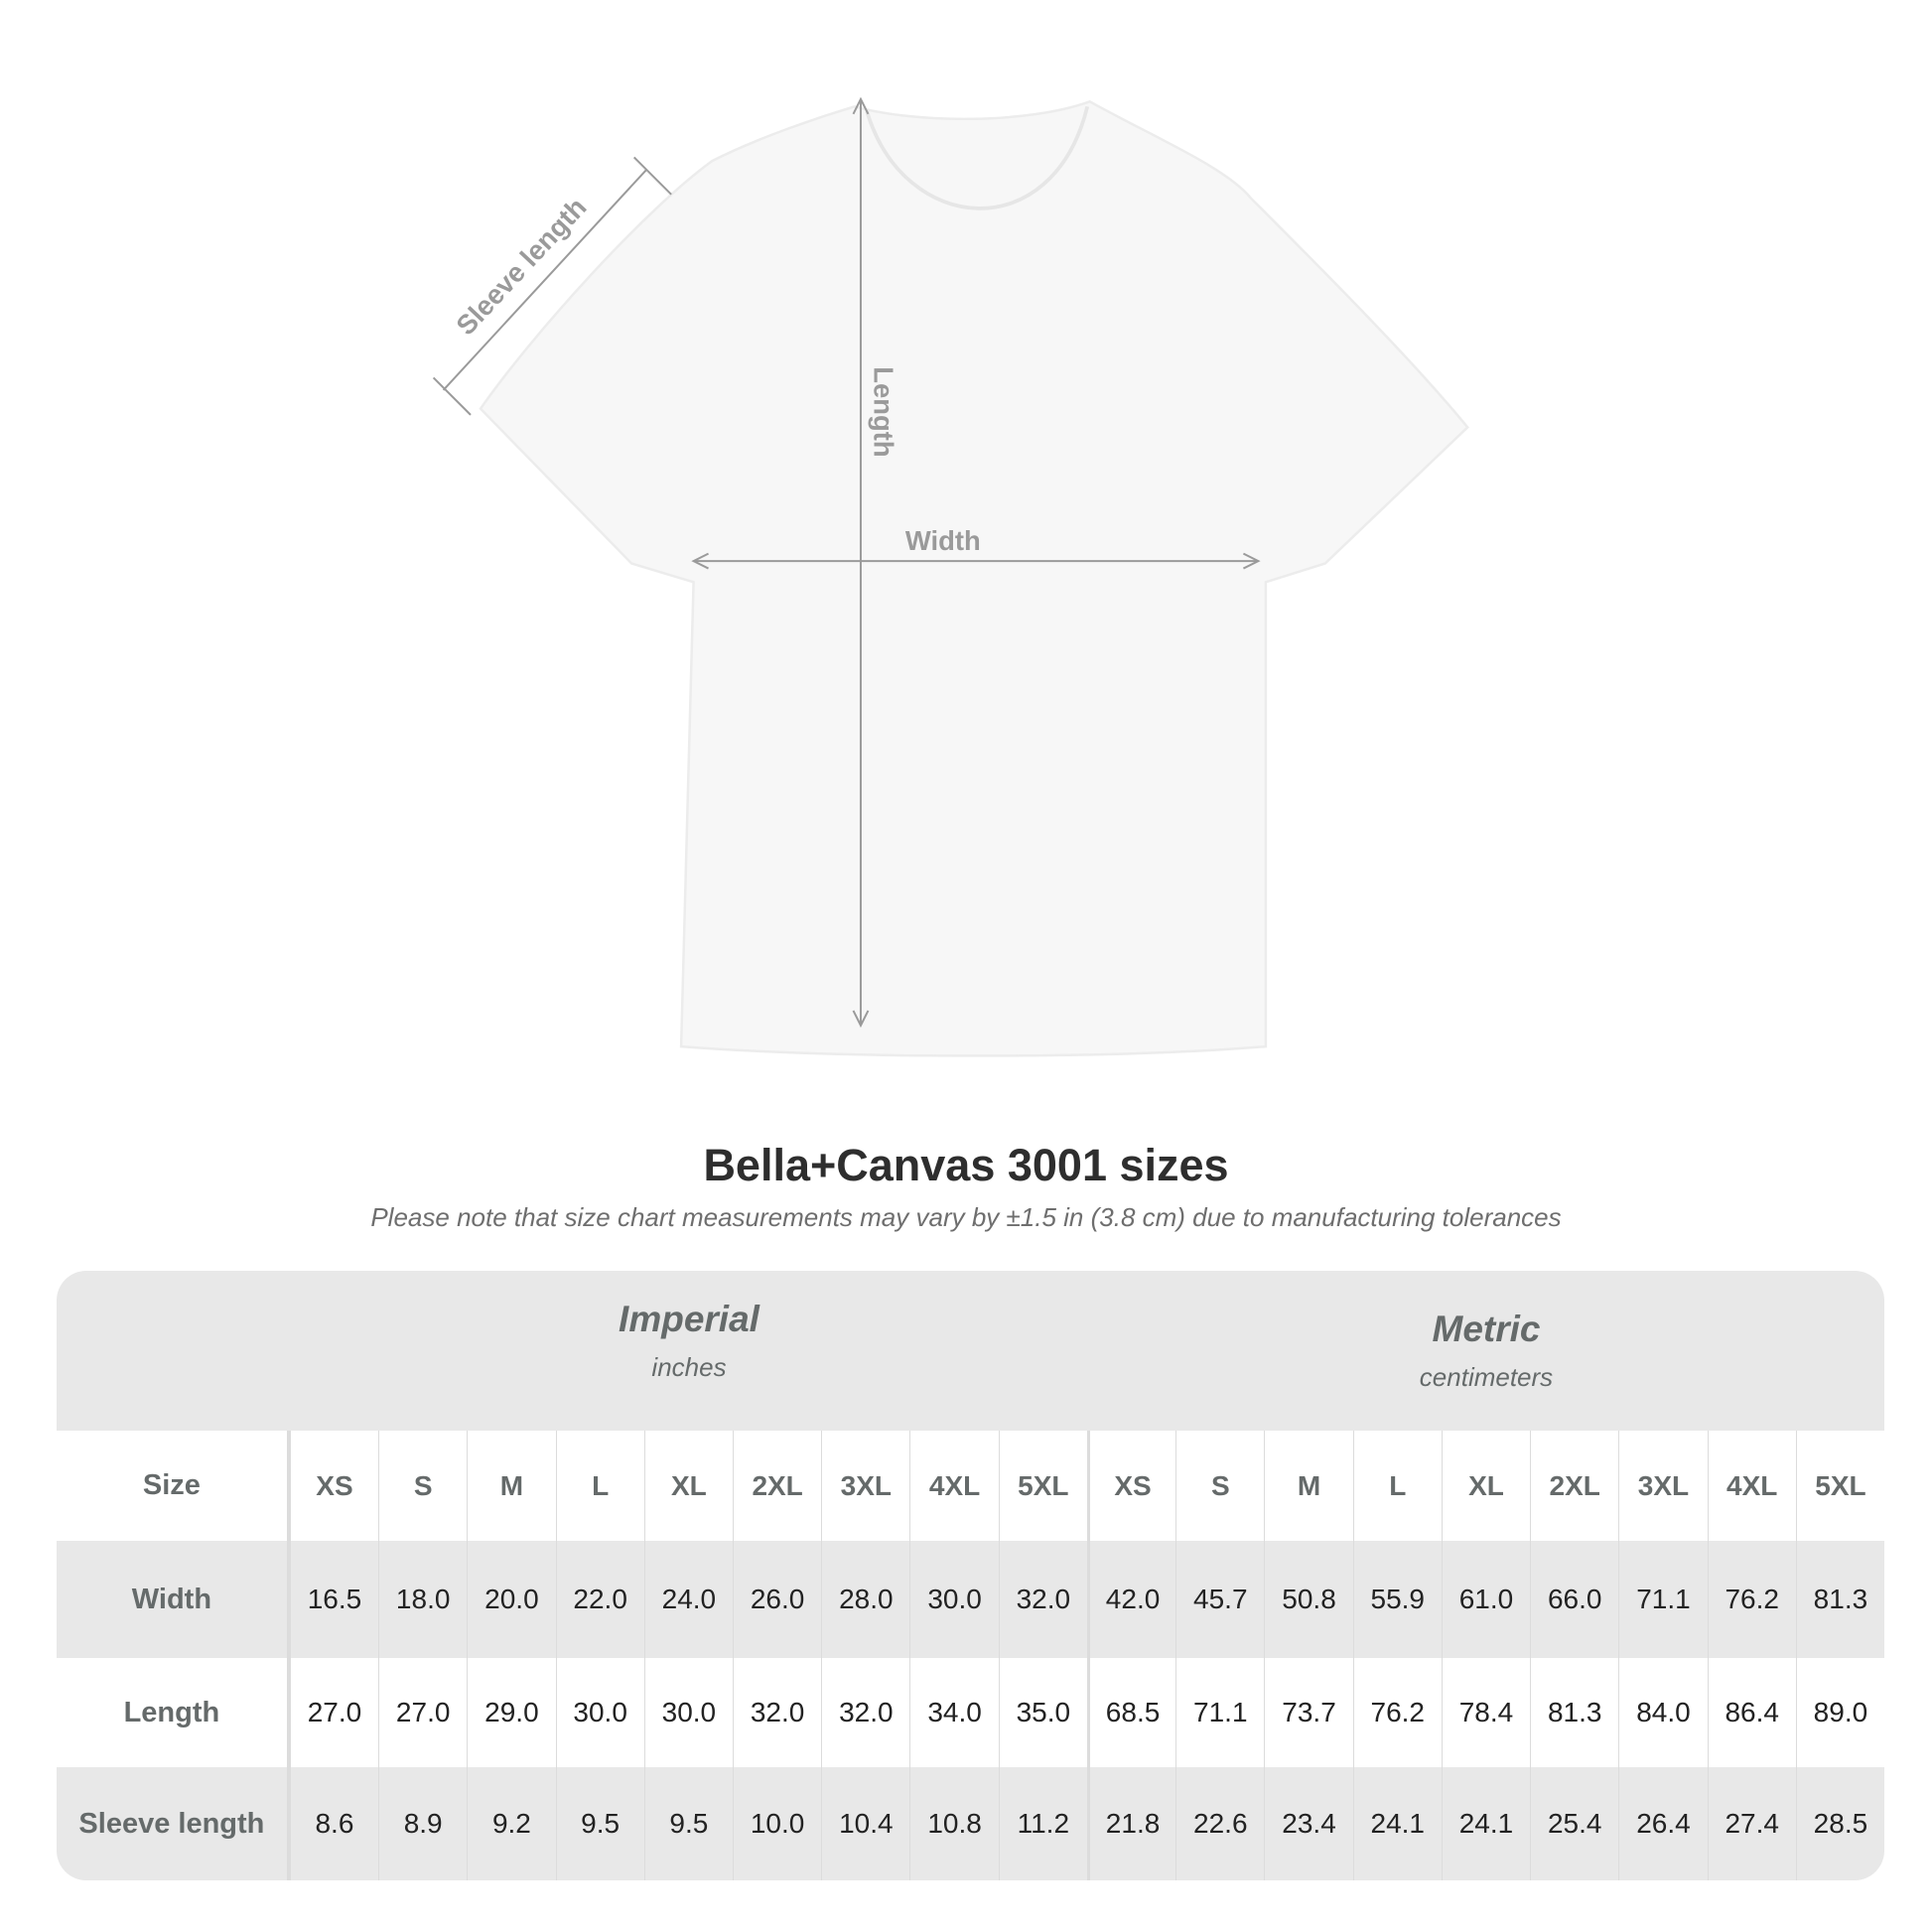 The width and height of the screenshot is (1932, 1932). What do you see at coordinates (423, 1823) in the screenshot?
I see `imperial-value-cell: 8.9` at bounding box center [423, 1823].